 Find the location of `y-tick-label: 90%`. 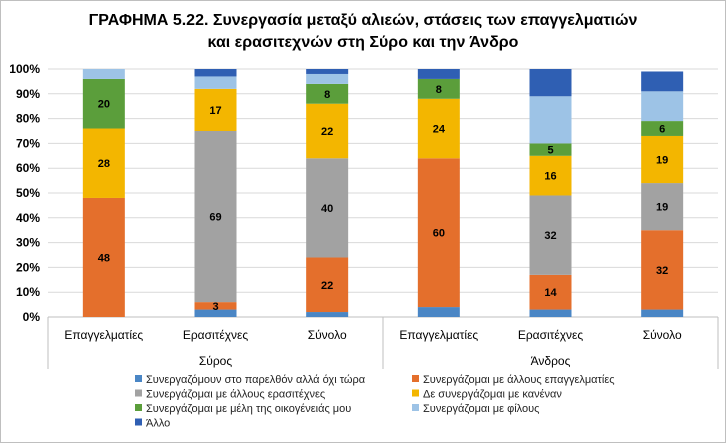

y-tick-label: 90% is located at coordinates (28, 94).